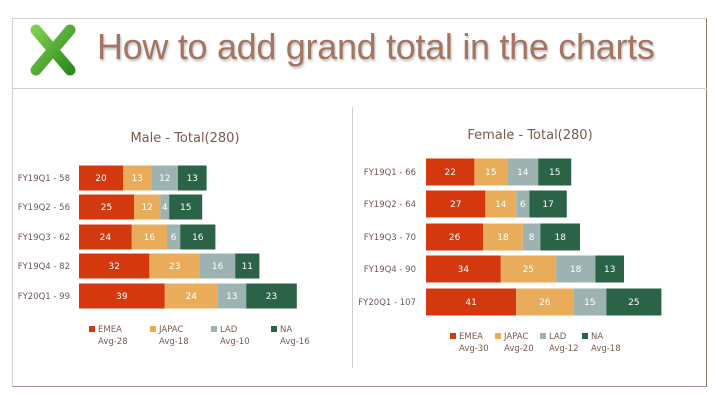  What do you see at coordinates (108, 336) in the screenshot?
I see `male-legend-emea: EMEA Avg-28` at bounding box center [108, 336].